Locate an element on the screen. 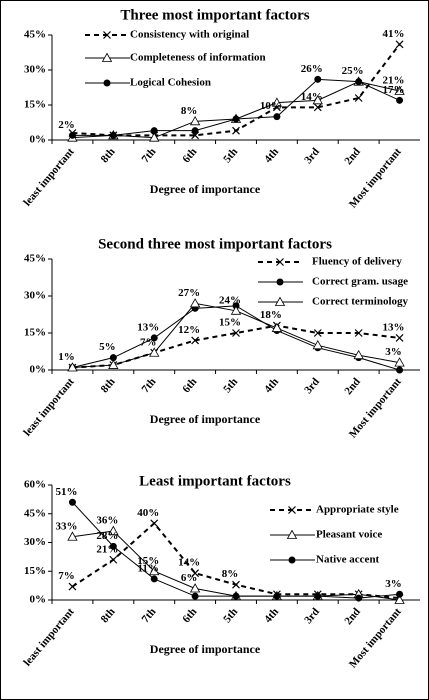 This screenshot has height=700, width=429. legend-label: Native accent is located at coordinates (348, 560).